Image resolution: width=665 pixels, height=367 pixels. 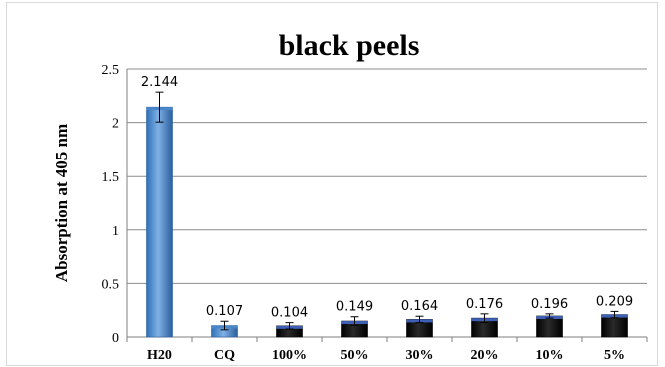 What do you see at coordinates (420, 355) in the screenshot?
I see `x-tick-label: 30%` at bounding box center [420, 355].